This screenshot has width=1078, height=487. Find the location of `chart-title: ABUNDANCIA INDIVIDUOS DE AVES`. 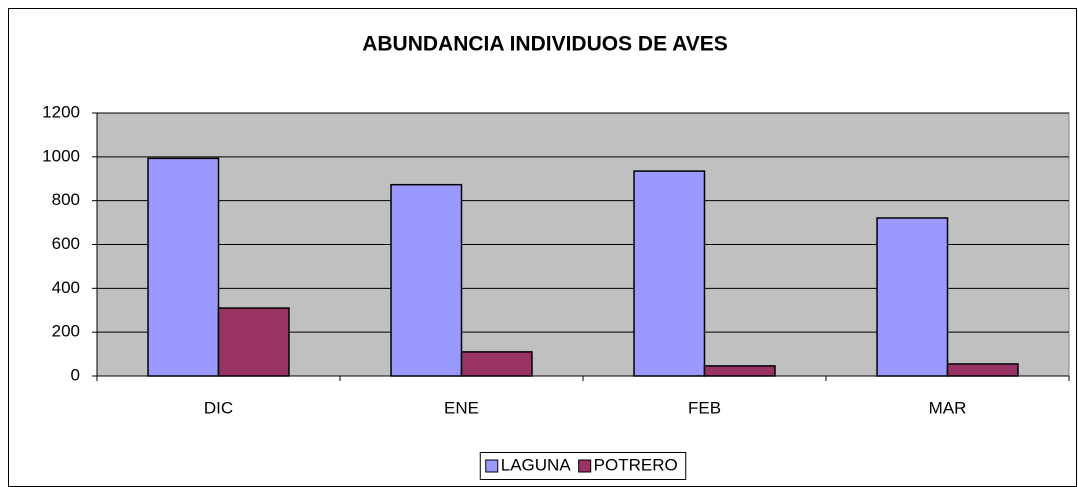

chart-title: ABUNDANCIA INDIVIDUOS DE AVES is located at coordinates (545, 44).